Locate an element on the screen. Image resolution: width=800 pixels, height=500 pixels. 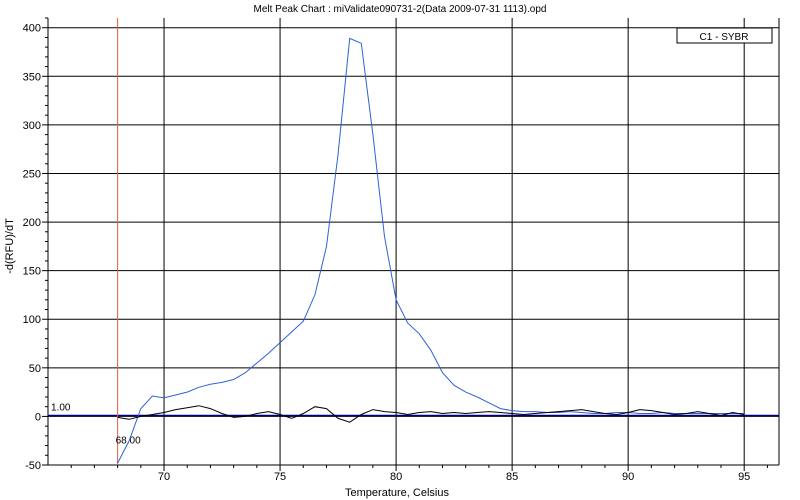
legend: C1 - SYBR is located at coordinates (724, 35).